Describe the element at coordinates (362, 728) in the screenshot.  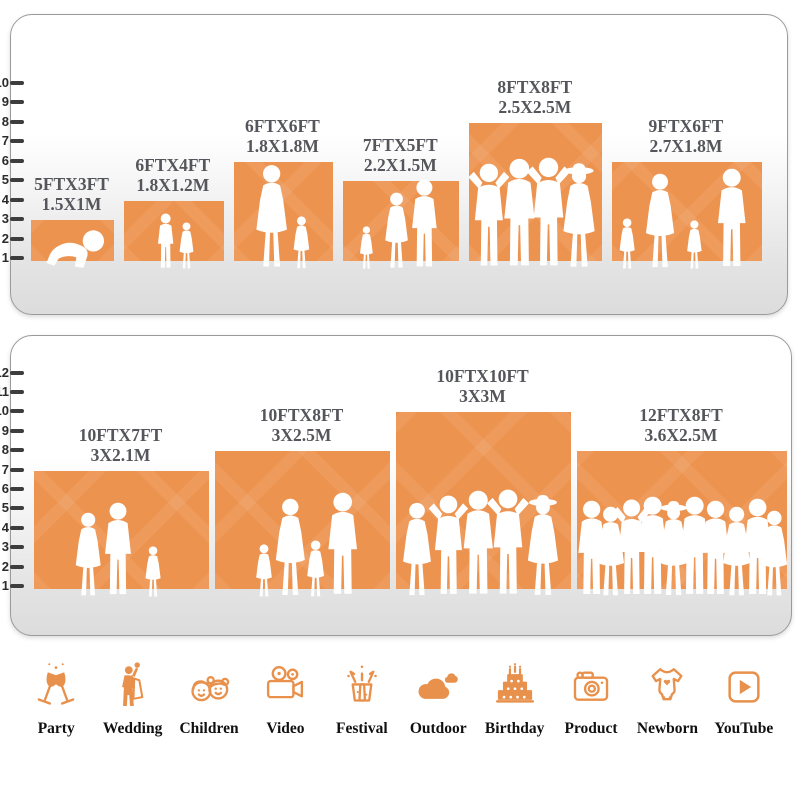
I see `category-label: Festival` at that location.